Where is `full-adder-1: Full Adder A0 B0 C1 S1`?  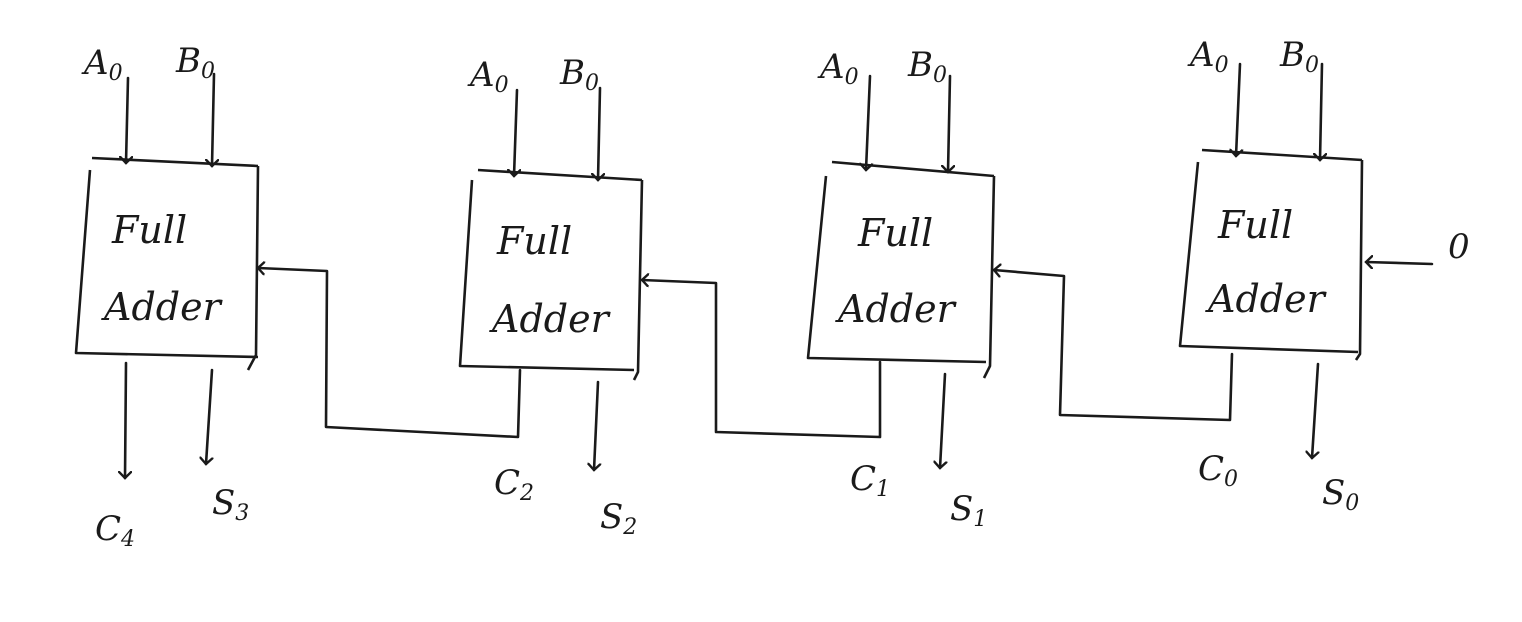
full-adder-1: Full Adder A0 B0 C1 S1 is located at coordinates (901, 288).